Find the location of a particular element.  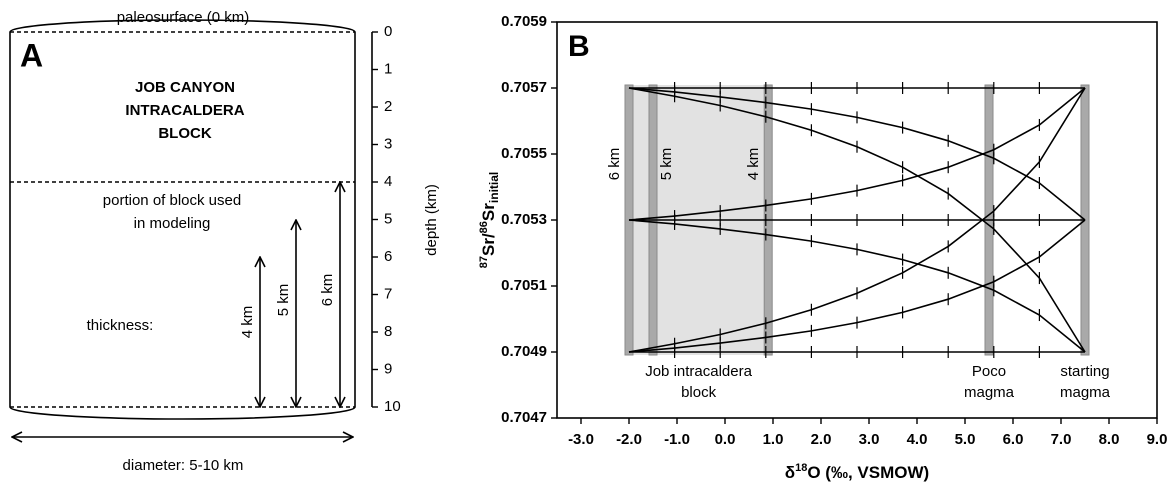

tick-label: 5 is located at coordinates (388, 218).